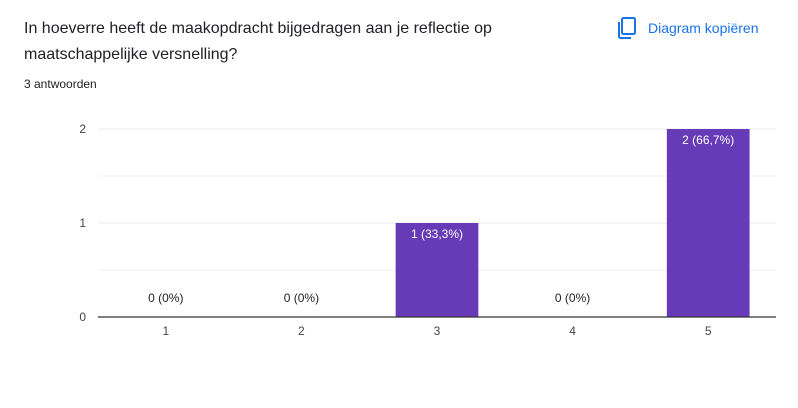 The width and height of the screenshot is (798, 408). Describe the element at coordinates (437, 234) in the screenshot. I see `data-label: 1 (33,3%)` at that location.